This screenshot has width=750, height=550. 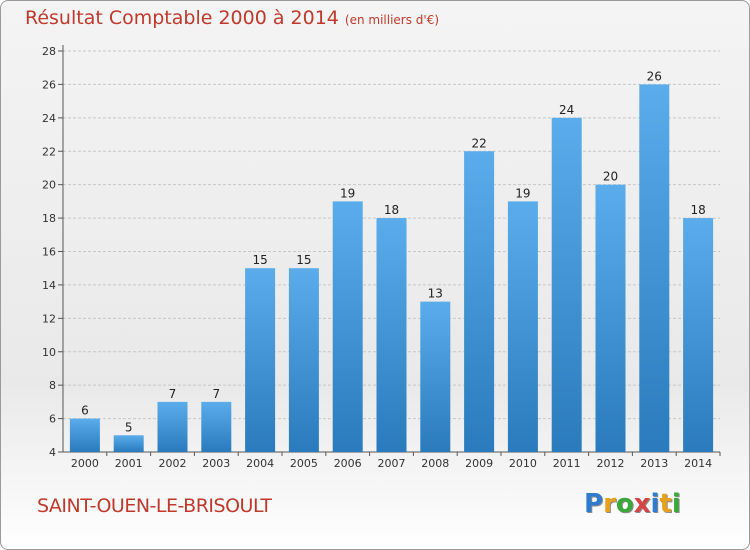 What do you see at coordinates (304, 463) in the screenshot?
I see `x-tick-label: 2005` at bounding box center [304, 463].